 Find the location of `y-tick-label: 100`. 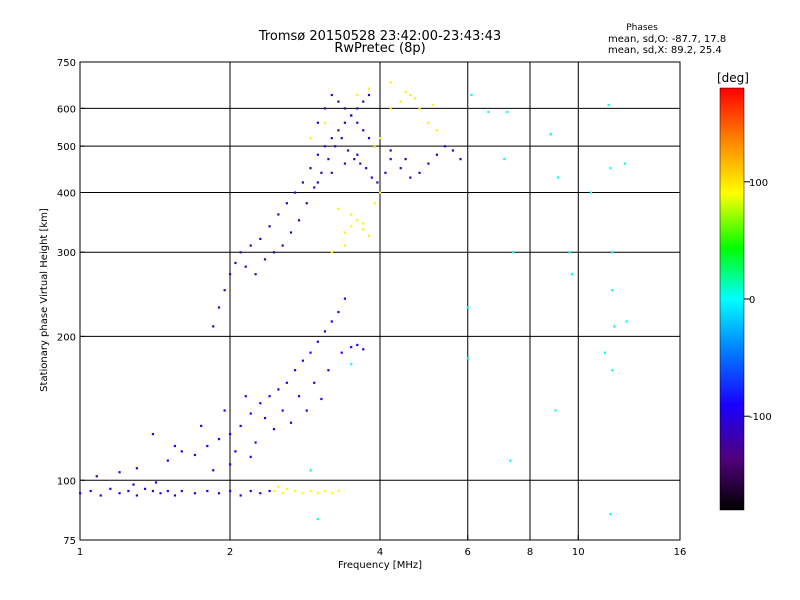

y-tick-label: 100 is located at coordinates (66, 481).